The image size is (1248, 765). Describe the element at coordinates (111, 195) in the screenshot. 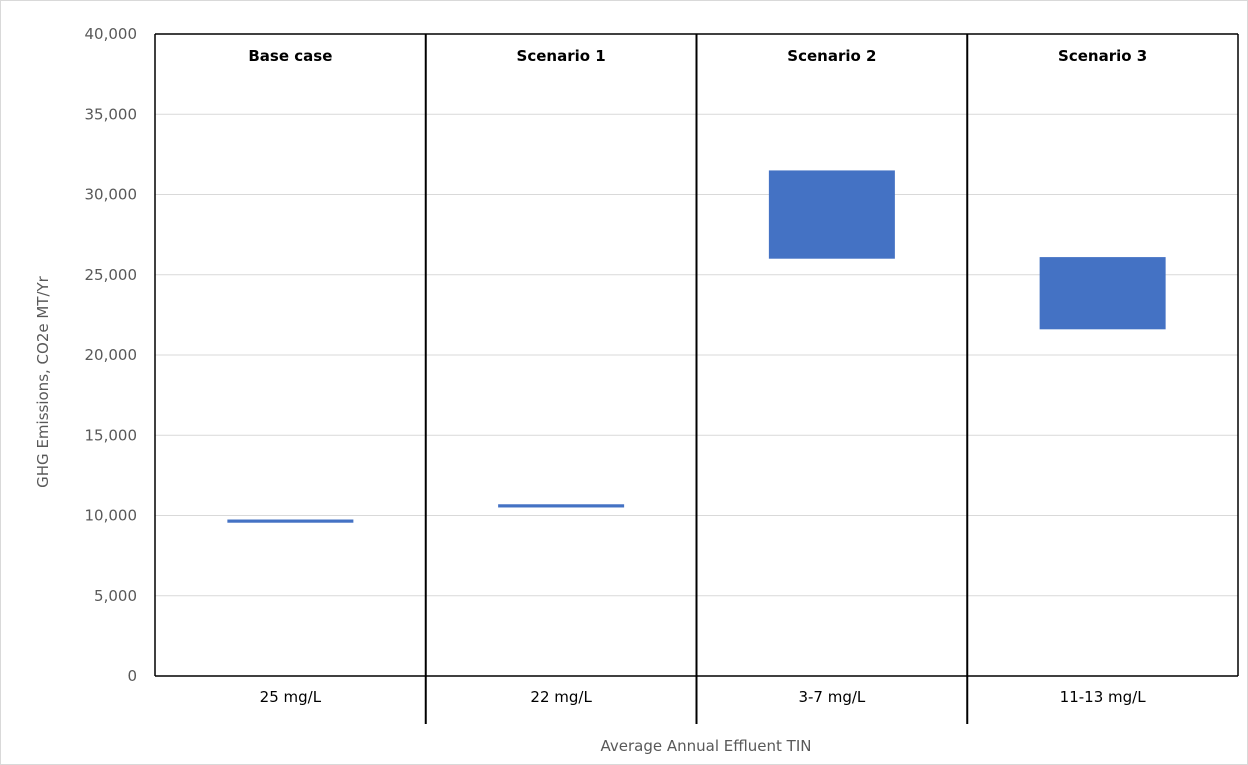

I see `y-tick-label: 30,000` at that location.